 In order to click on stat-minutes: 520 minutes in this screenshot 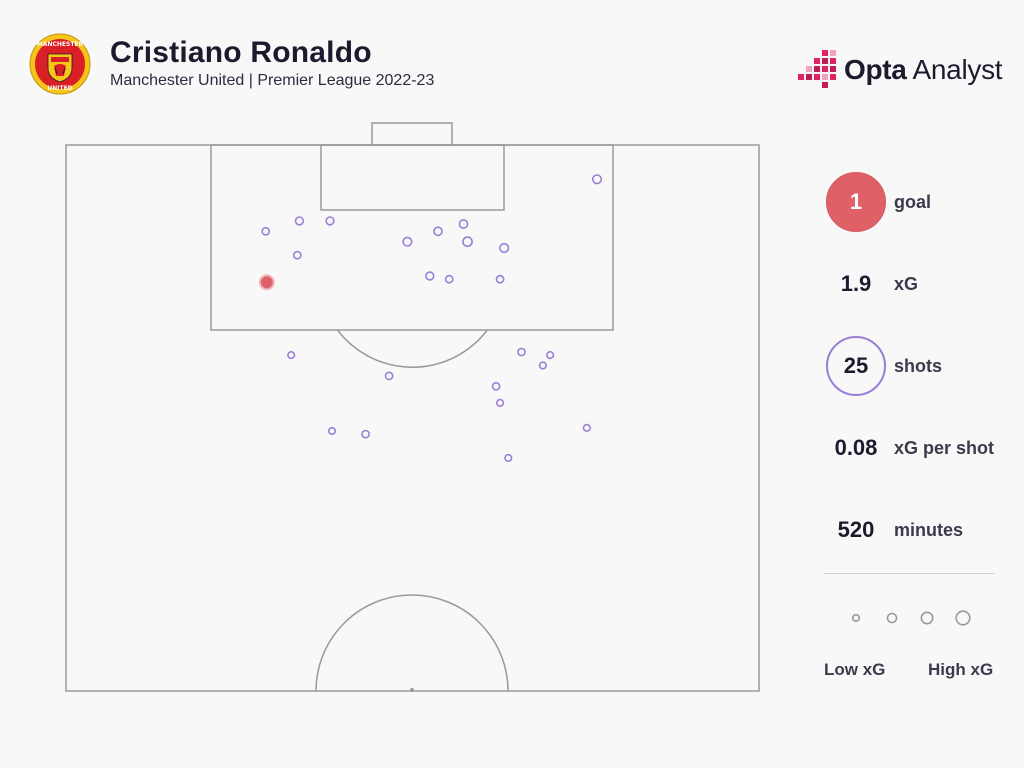, I will do `click(915, 530)`.